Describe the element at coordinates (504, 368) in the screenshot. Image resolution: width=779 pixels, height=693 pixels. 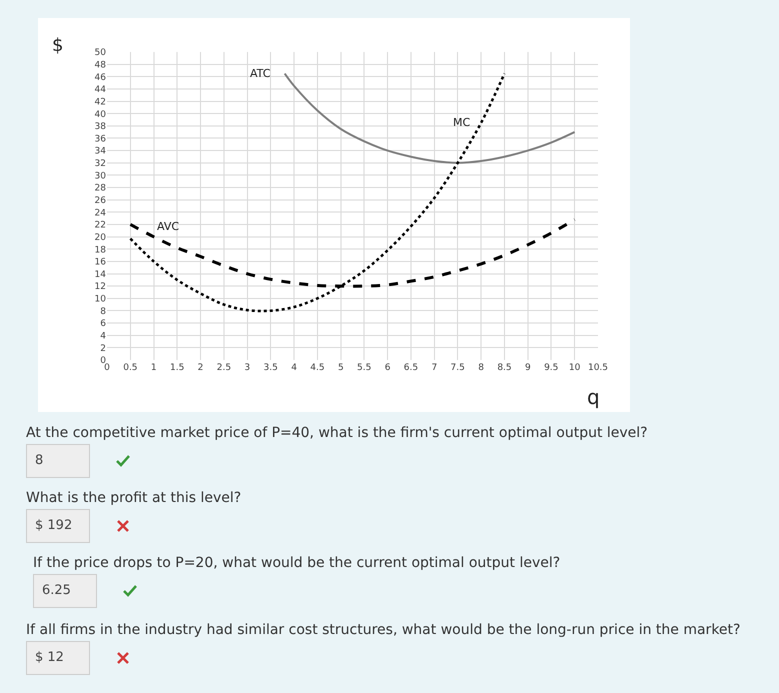
I see `x-tick-label: 8.5` at that location.